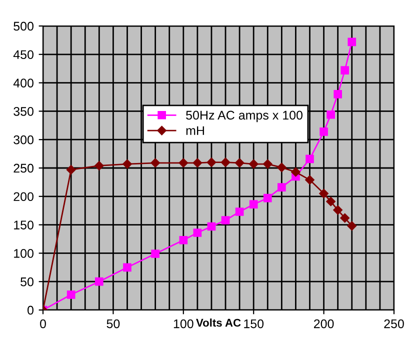  Describe the element at coordinates (324, 323) in the screenshot. I see `x-tick-label: 200` at that location.